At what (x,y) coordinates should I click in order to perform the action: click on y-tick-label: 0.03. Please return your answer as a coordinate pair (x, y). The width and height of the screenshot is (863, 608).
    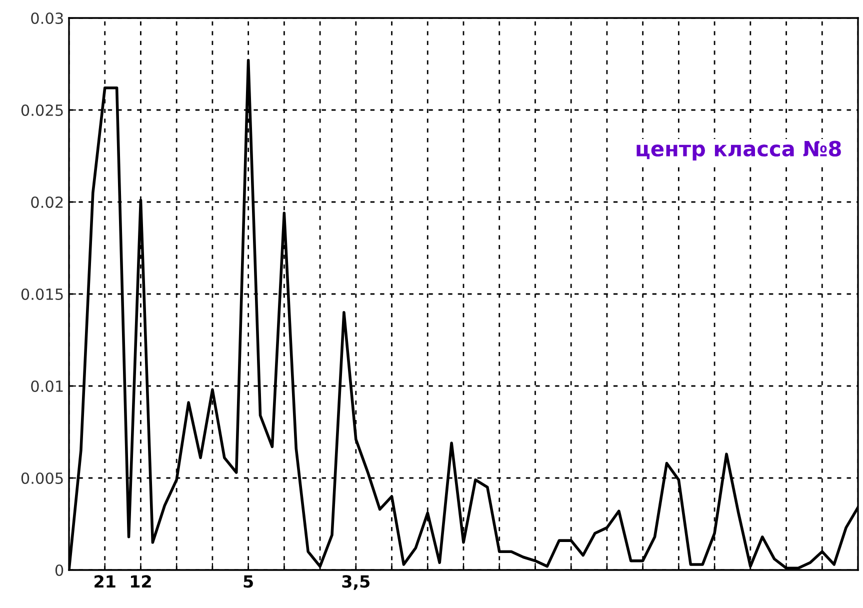
    Looking at the image, I should click on (47, 18).